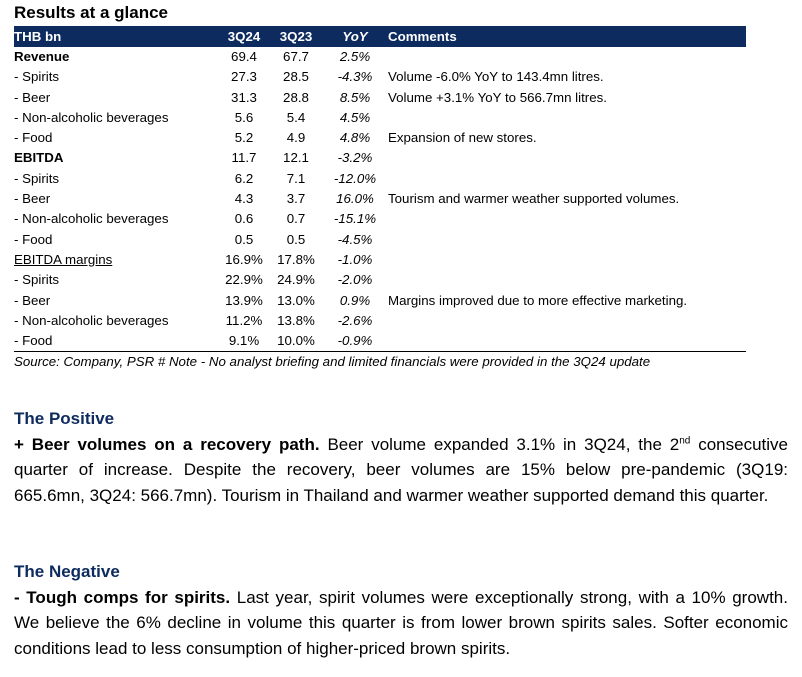 The width and height of the screenshot is (802, 677). Describe the element at coordinates (380, 219) in the screenshot. I see `table-row: - Non-alcoholic beverages 0.6 0.7 -15.1%` at that location.